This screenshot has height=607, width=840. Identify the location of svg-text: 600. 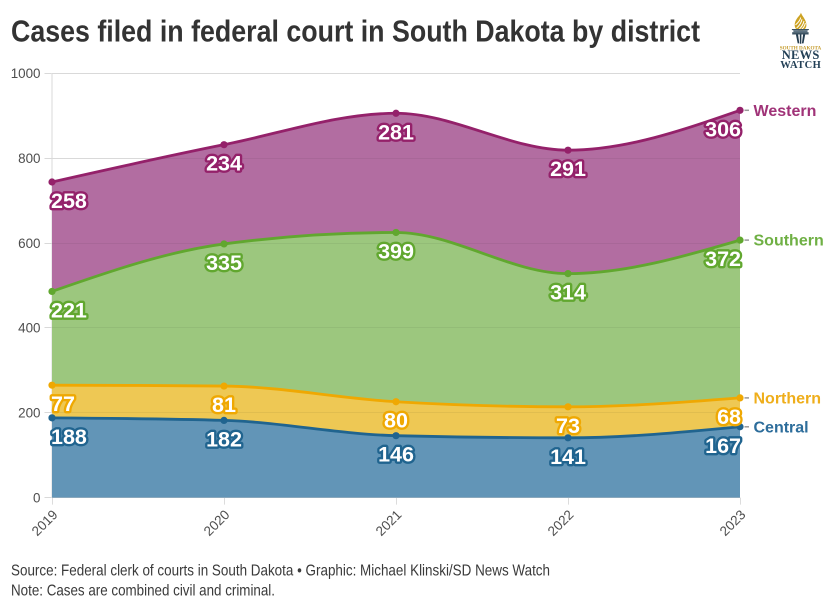
(29, 243).